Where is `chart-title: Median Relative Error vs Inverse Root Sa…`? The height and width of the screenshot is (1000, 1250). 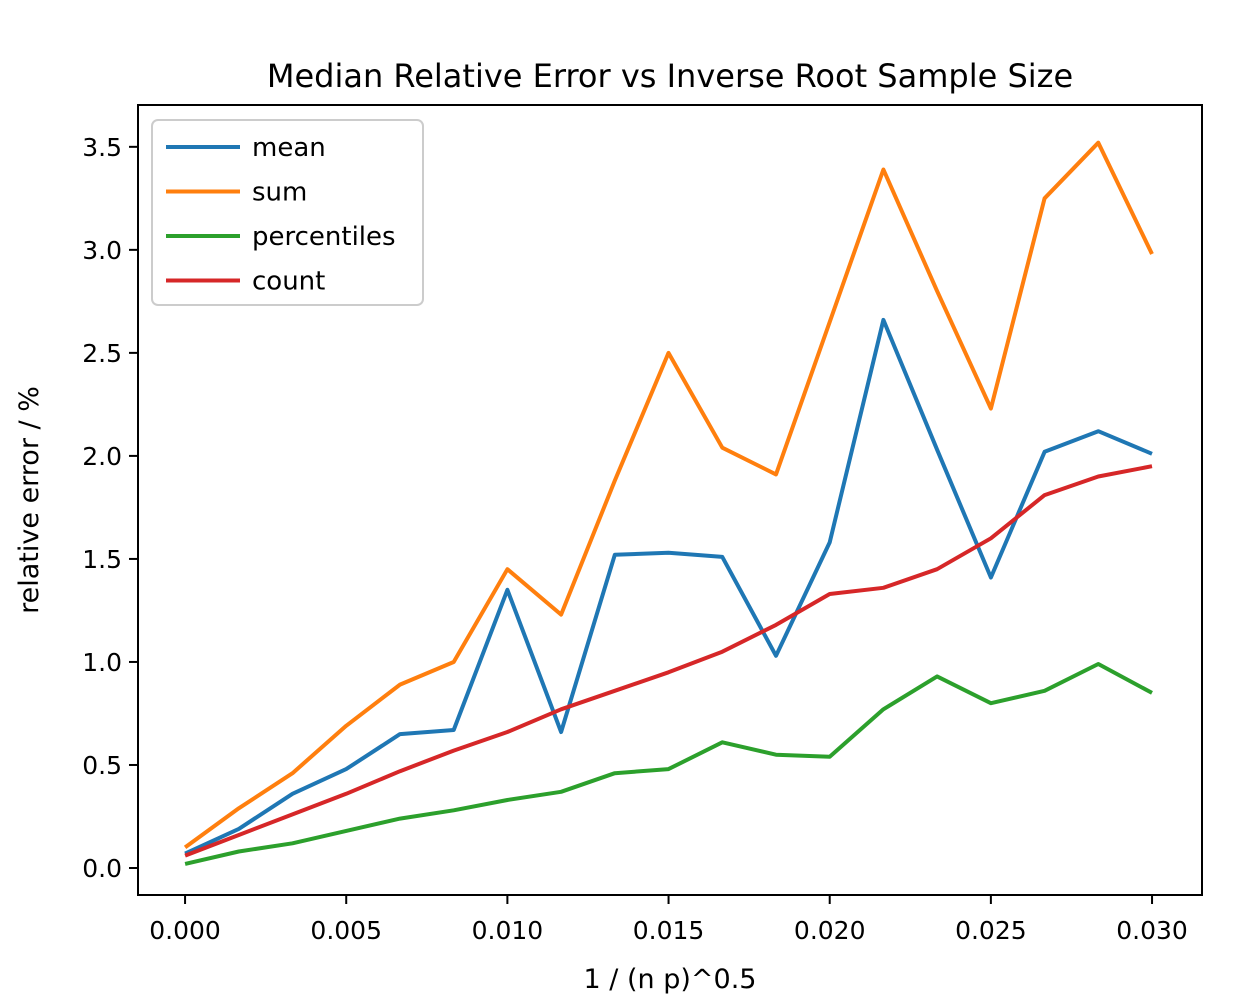 chart-title: Median Relative Error vs Inverse Root Sa… is located at coordinates (670, 76).